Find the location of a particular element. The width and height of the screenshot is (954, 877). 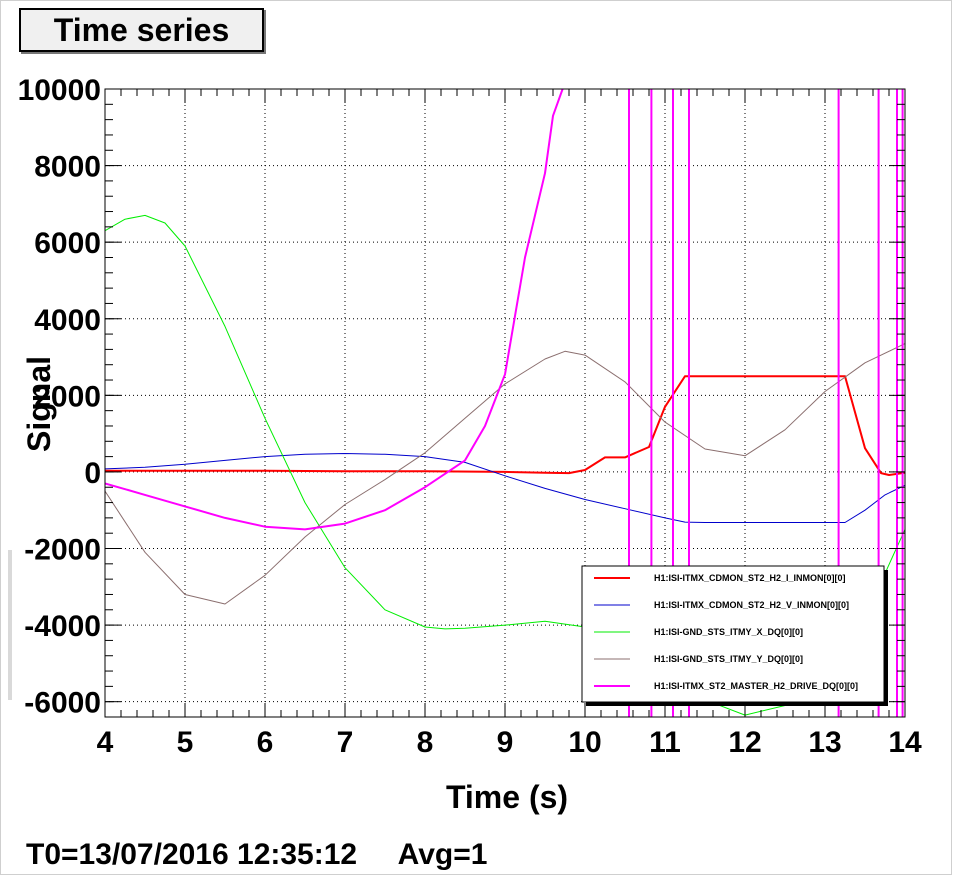

y-tick-label: 6000 is located at coordinates (67, 243).